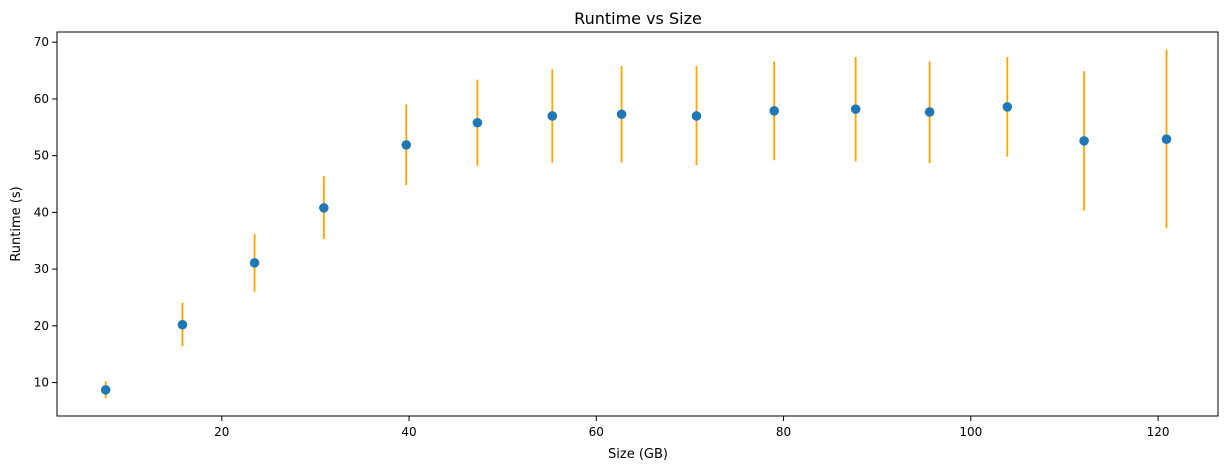 The height and width of the screenshot is (470, 1229). I want to click on x-tick-label-1: 40, so click(408, 432).